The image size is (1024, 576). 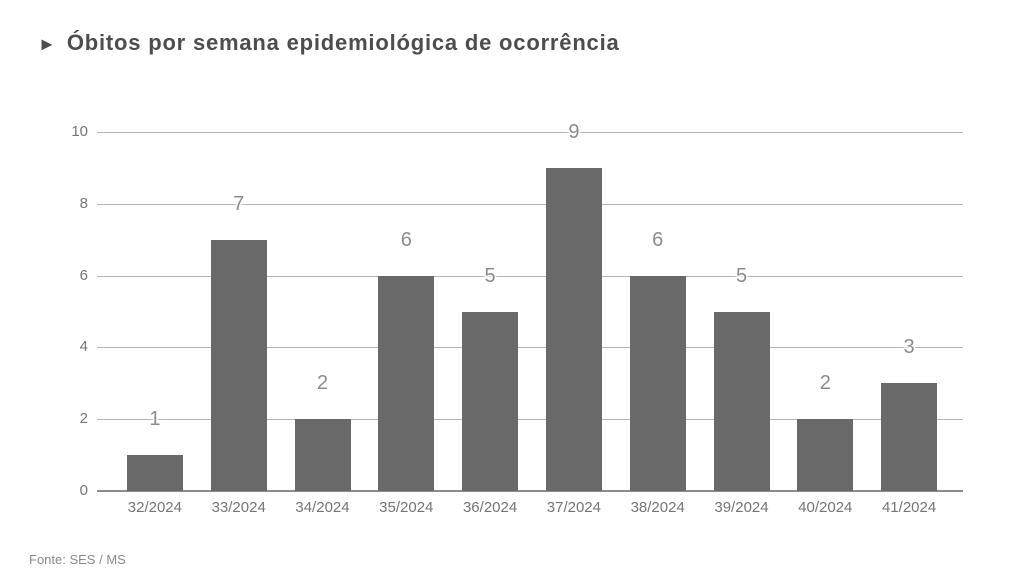 I want to click on bar-value-label-41-2024: 3, so click(x=909, y=347).